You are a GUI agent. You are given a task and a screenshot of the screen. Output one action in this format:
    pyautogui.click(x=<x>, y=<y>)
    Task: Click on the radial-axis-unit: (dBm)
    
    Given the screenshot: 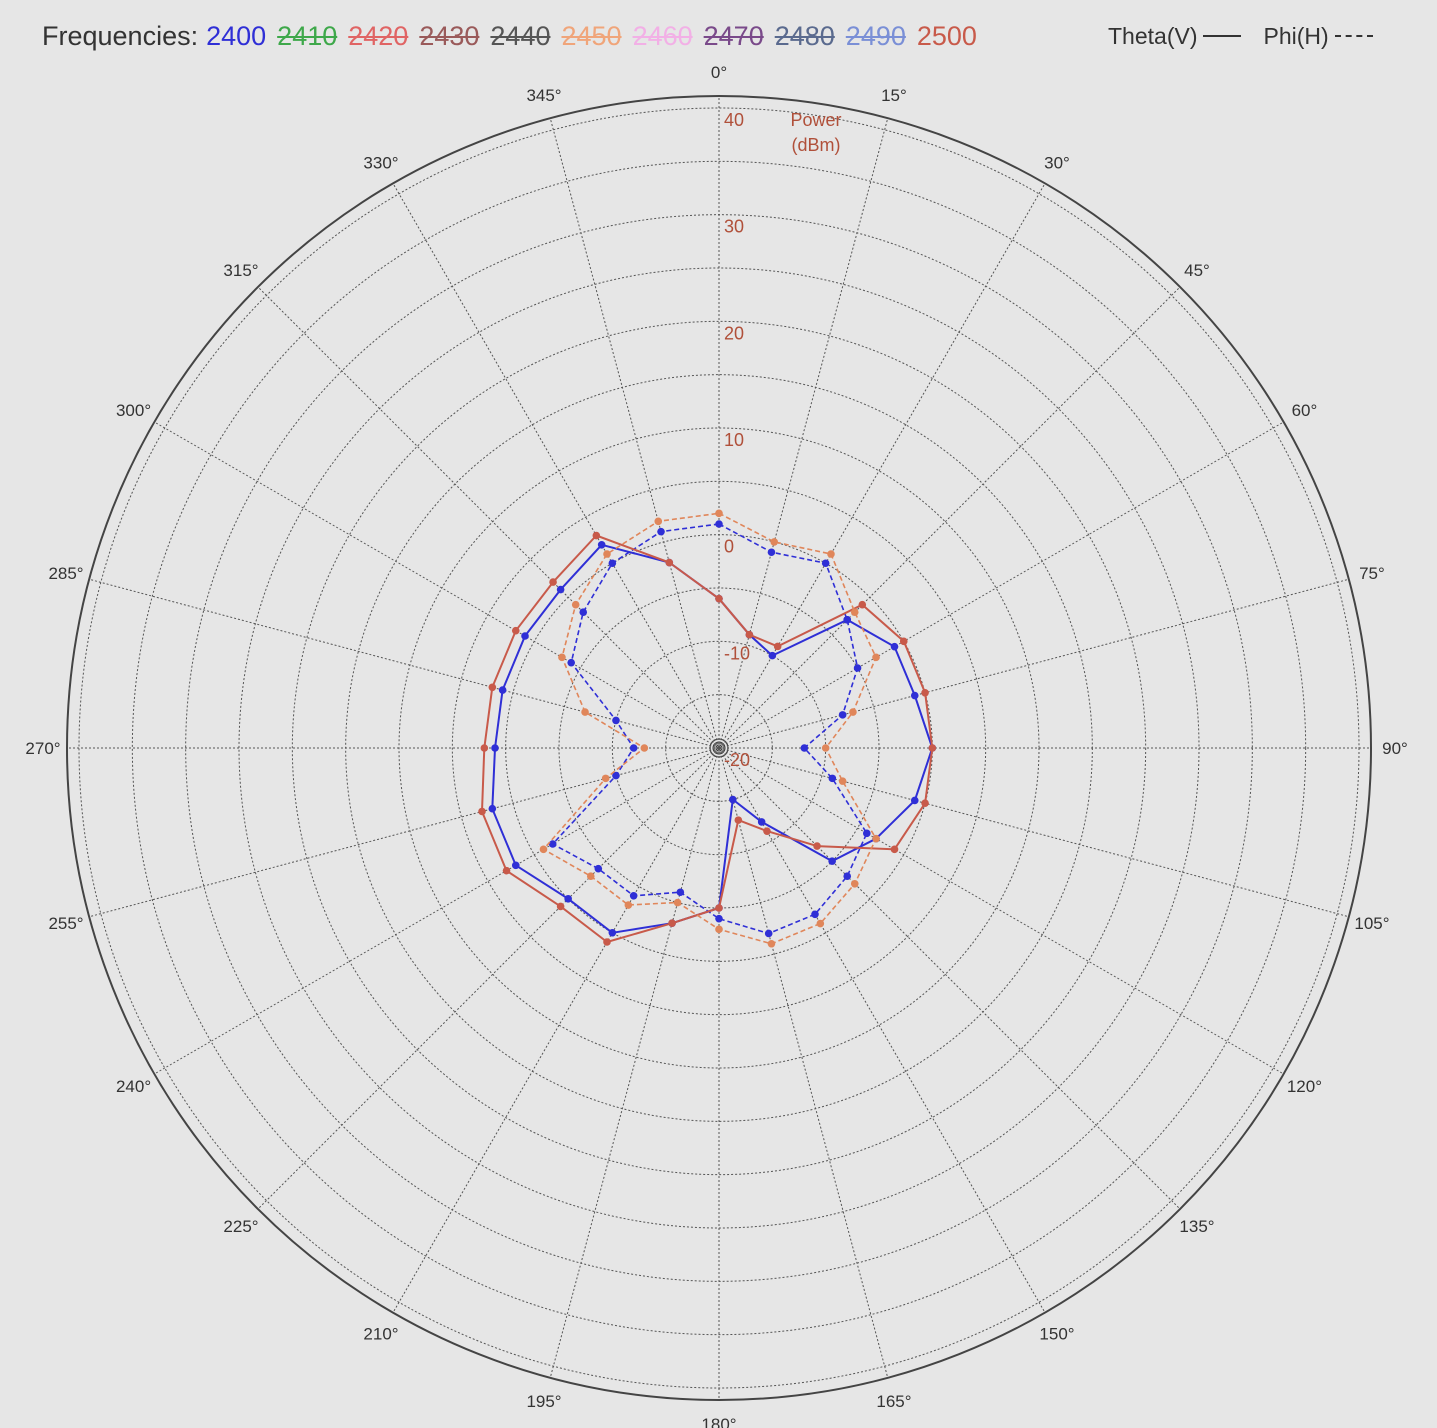 What is the action you would take?
    pyautogui.click(x=816, y=145)
    